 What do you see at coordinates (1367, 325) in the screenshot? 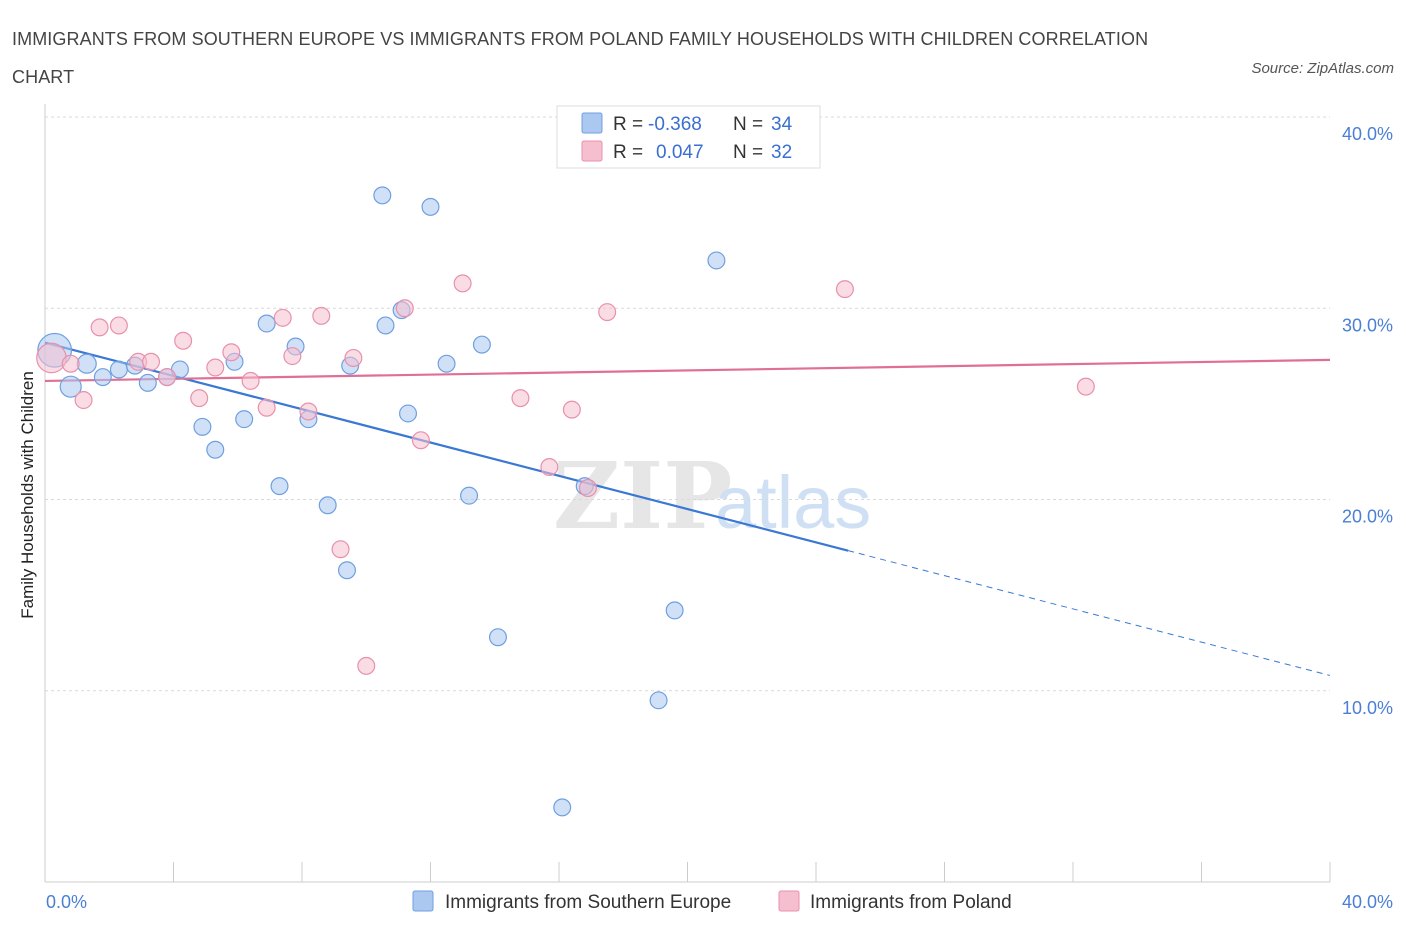
I see `y-tick-label-30: 30.0%` at bounding box center [1367, 325].